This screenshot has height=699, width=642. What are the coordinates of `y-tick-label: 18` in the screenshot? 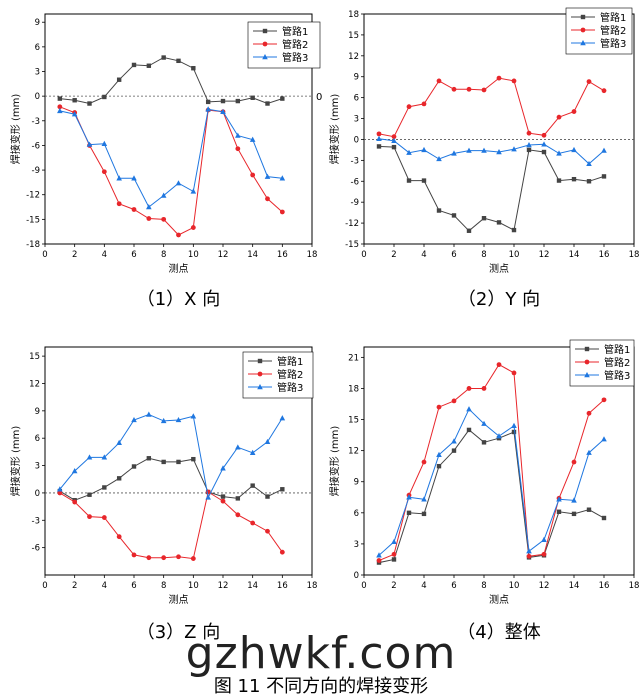 It's located at (353, 15).